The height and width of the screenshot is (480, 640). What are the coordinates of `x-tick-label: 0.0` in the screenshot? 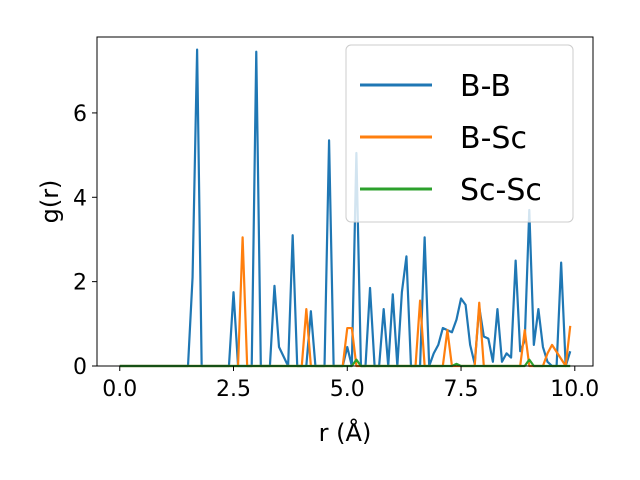 It's located at (119, 389).